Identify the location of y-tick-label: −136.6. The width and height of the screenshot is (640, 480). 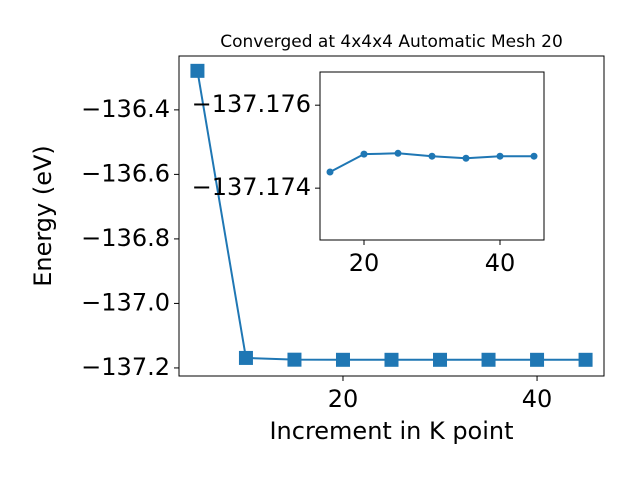
(125, 173).